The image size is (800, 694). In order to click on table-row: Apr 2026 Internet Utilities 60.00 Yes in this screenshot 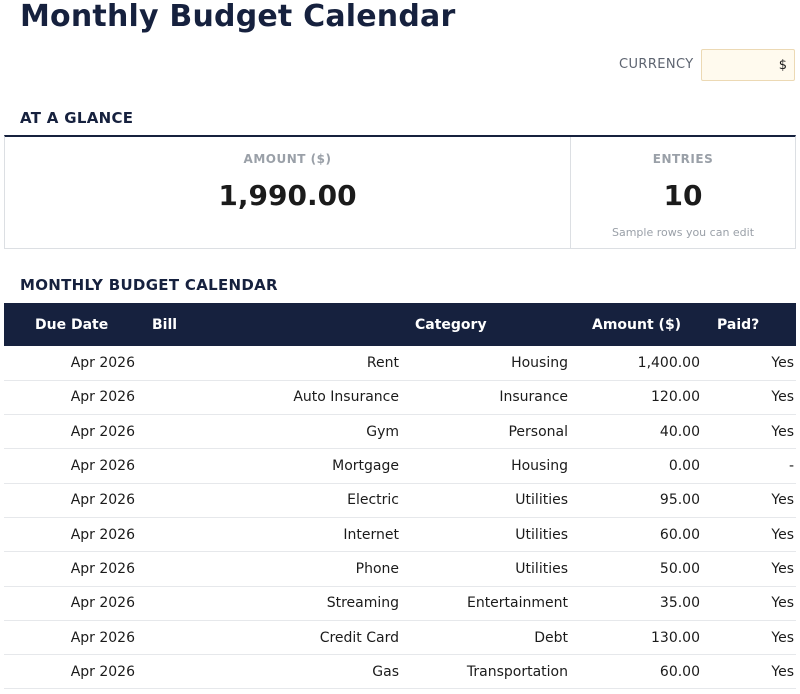, I will do `click(400, 534)`.